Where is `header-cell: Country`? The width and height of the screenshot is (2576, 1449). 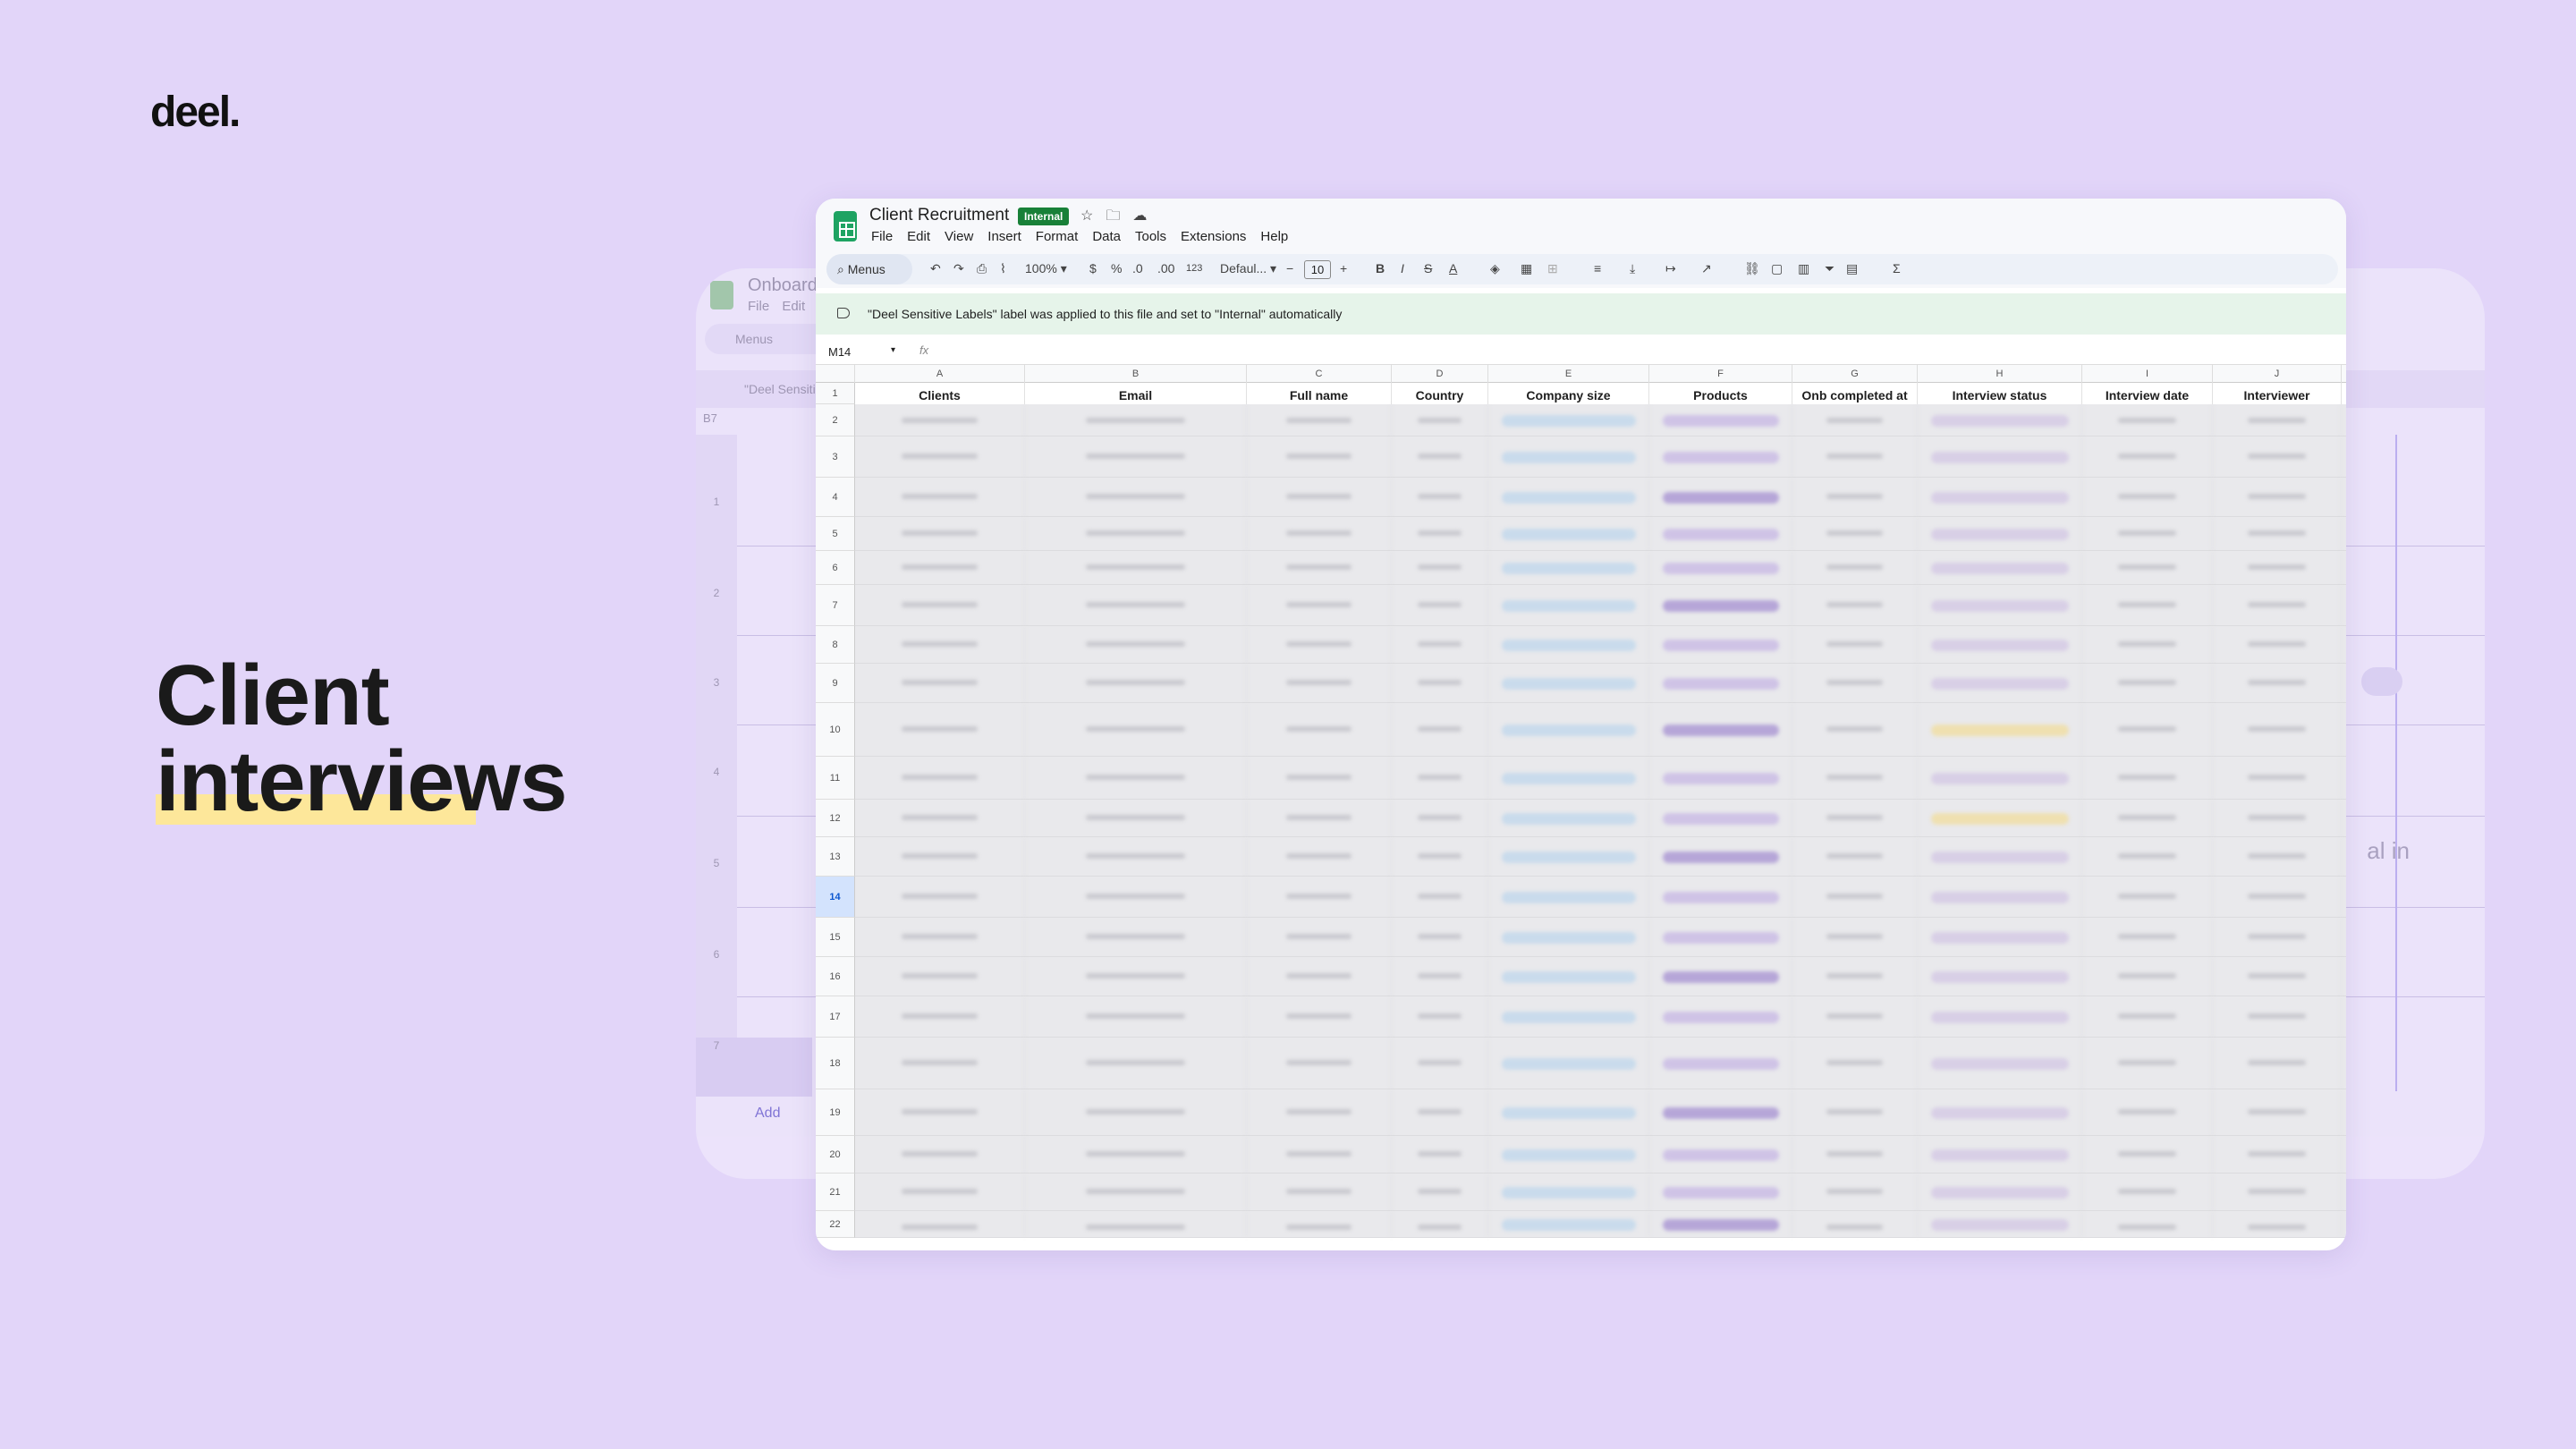
header-cell: Country is located at coordinates (1440, 394).